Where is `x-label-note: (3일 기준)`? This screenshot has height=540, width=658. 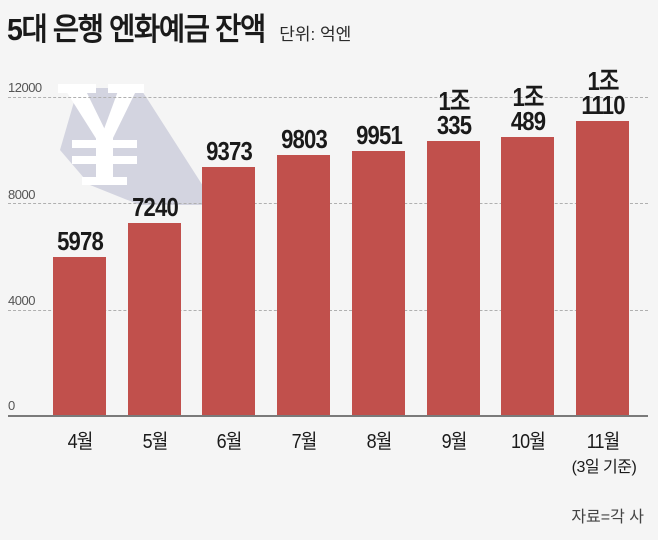
x-label-note: (3일 기준) is located at coordinates (604, 467).